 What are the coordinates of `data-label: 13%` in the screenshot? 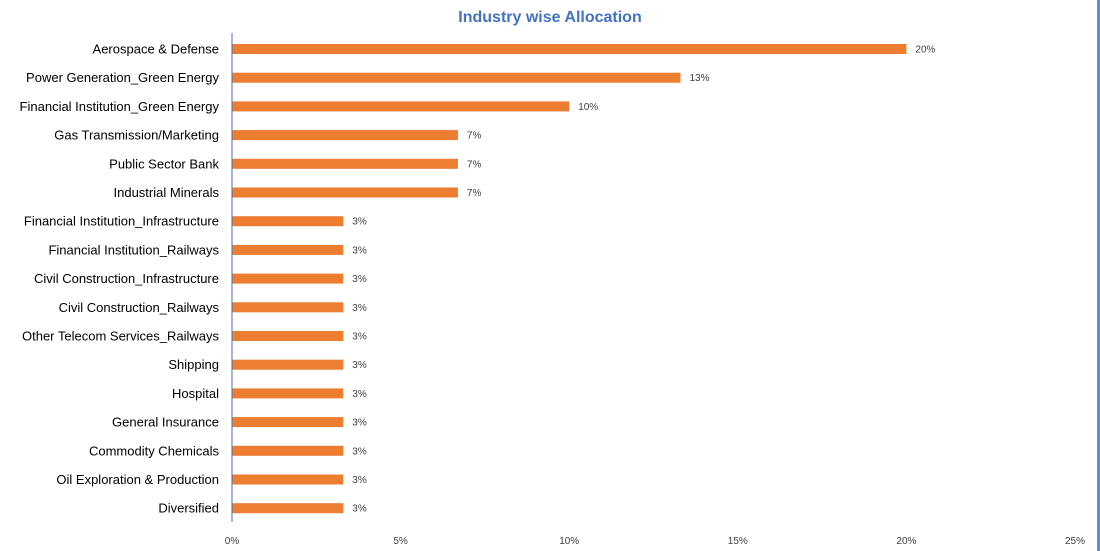 It's located at (699, 78).